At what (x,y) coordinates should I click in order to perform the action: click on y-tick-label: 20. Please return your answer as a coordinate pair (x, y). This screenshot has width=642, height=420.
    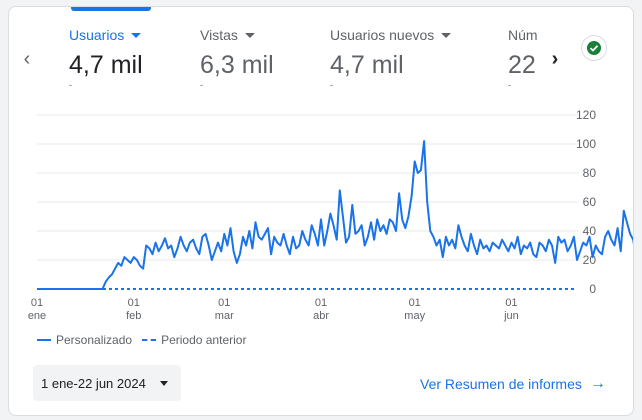
    Looking at the image, I should click on (590, 260).